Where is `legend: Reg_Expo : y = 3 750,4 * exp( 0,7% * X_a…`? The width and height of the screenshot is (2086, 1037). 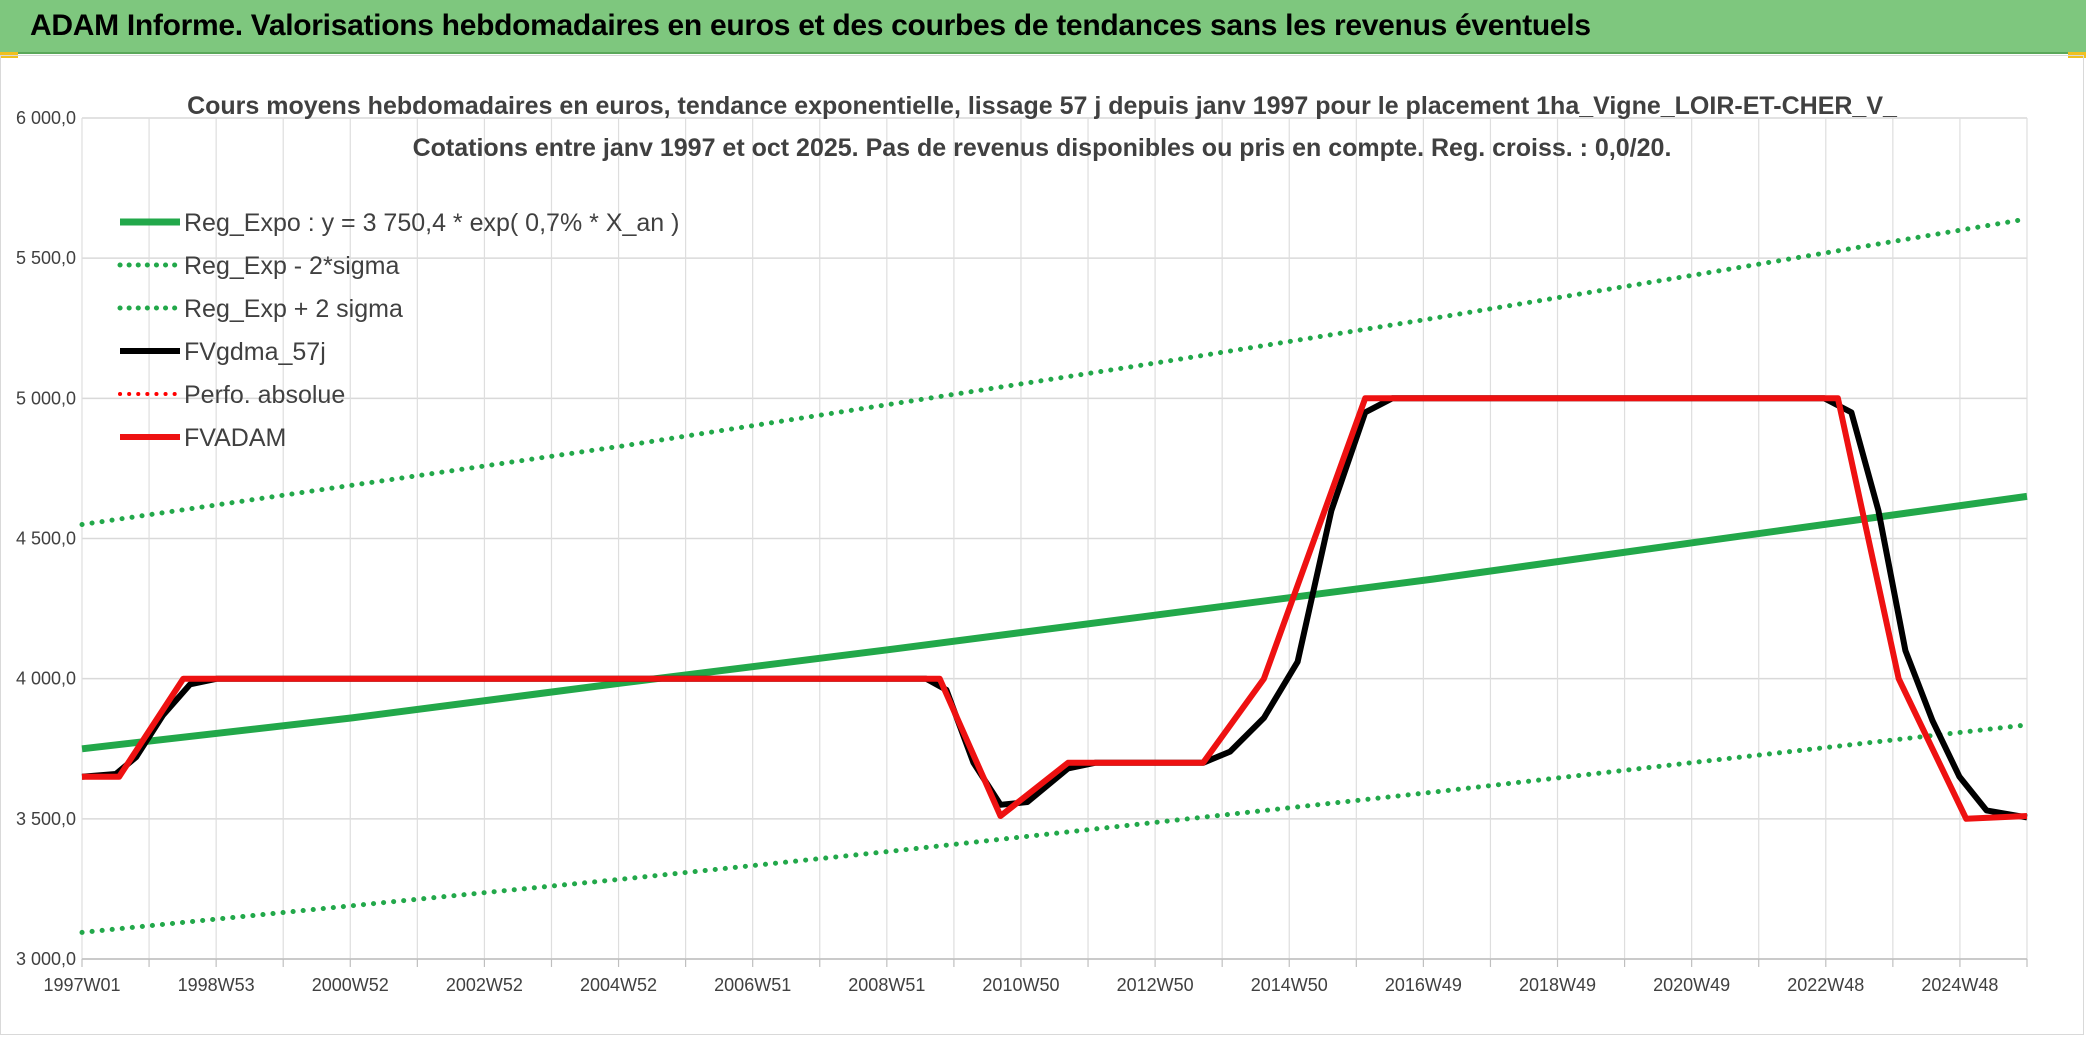
legend: Reg_Expo : y = 3 750,4 * exp( 0,7% * X_a… is located at coordinates (398, 330).